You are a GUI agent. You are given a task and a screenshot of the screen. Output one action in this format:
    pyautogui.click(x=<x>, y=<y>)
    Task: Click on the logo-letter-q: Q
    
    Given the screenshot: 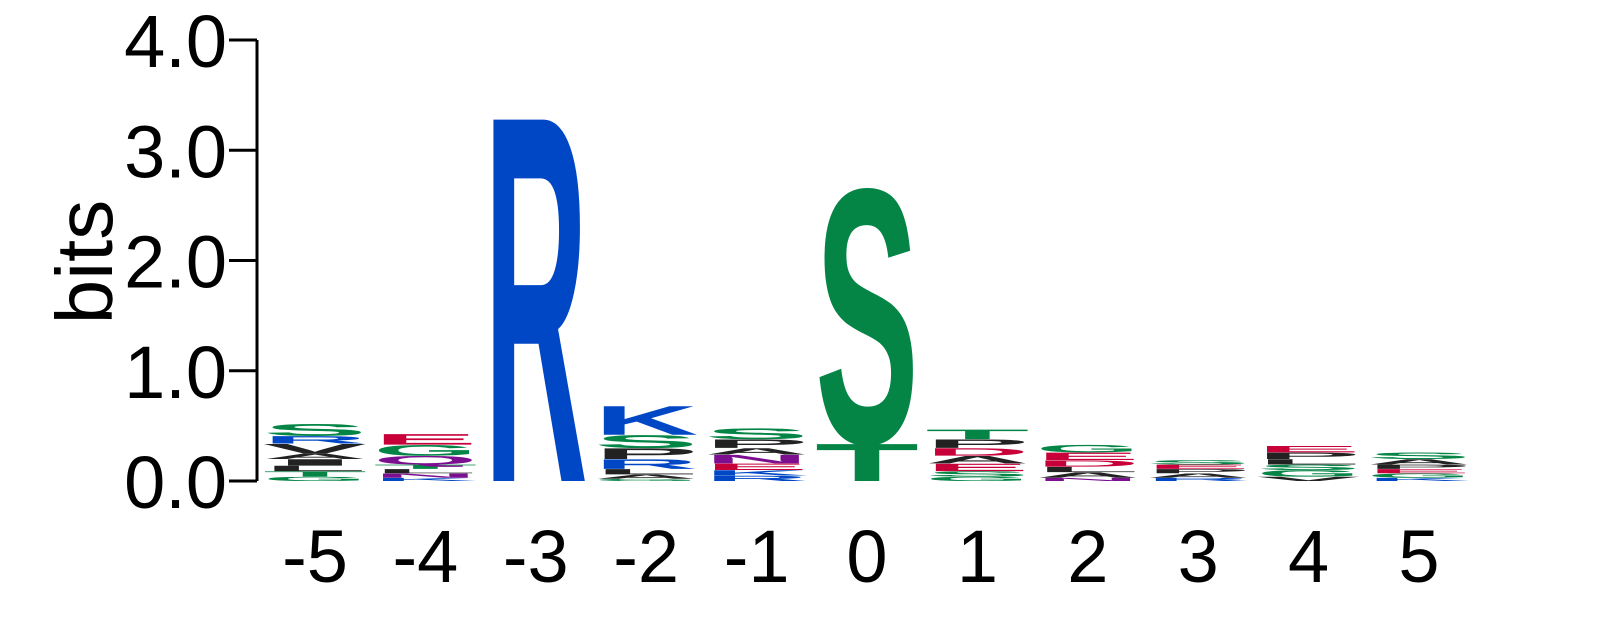 What is the action you would take?
    pyautogui.click(x=425, y=460)
    